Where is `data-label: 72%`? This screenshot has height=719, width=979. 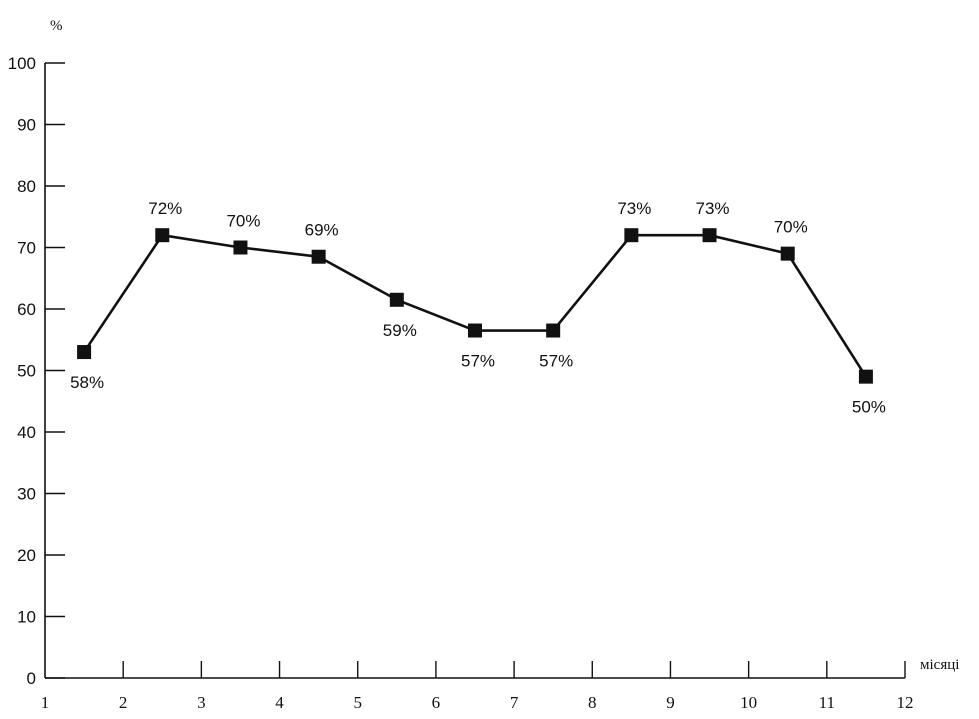
data-label: 72% is located at coordinates (165, 208).